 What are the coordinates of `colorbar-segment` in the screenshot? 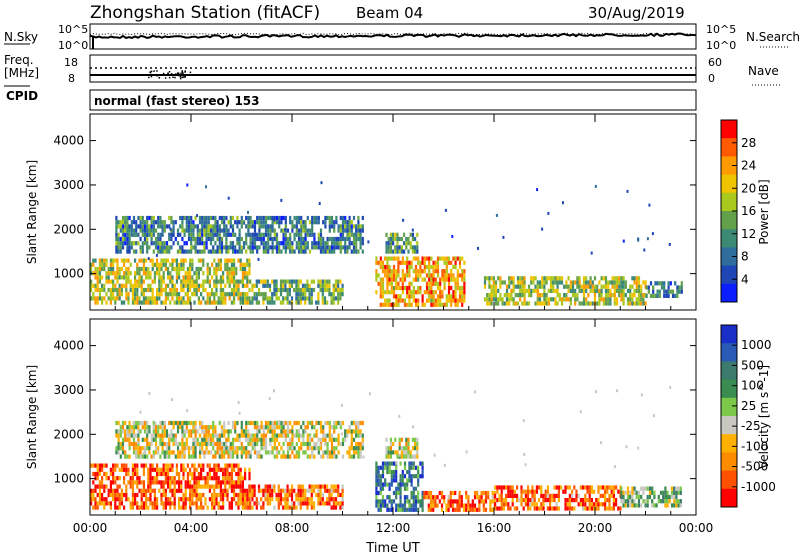 It's located at (729, 498).